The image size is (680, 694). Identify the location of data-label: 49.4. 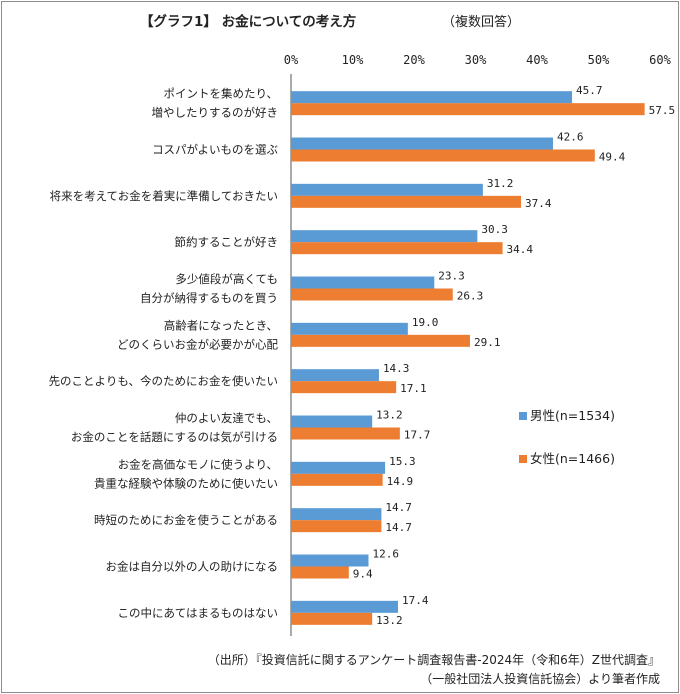
(612, 157).